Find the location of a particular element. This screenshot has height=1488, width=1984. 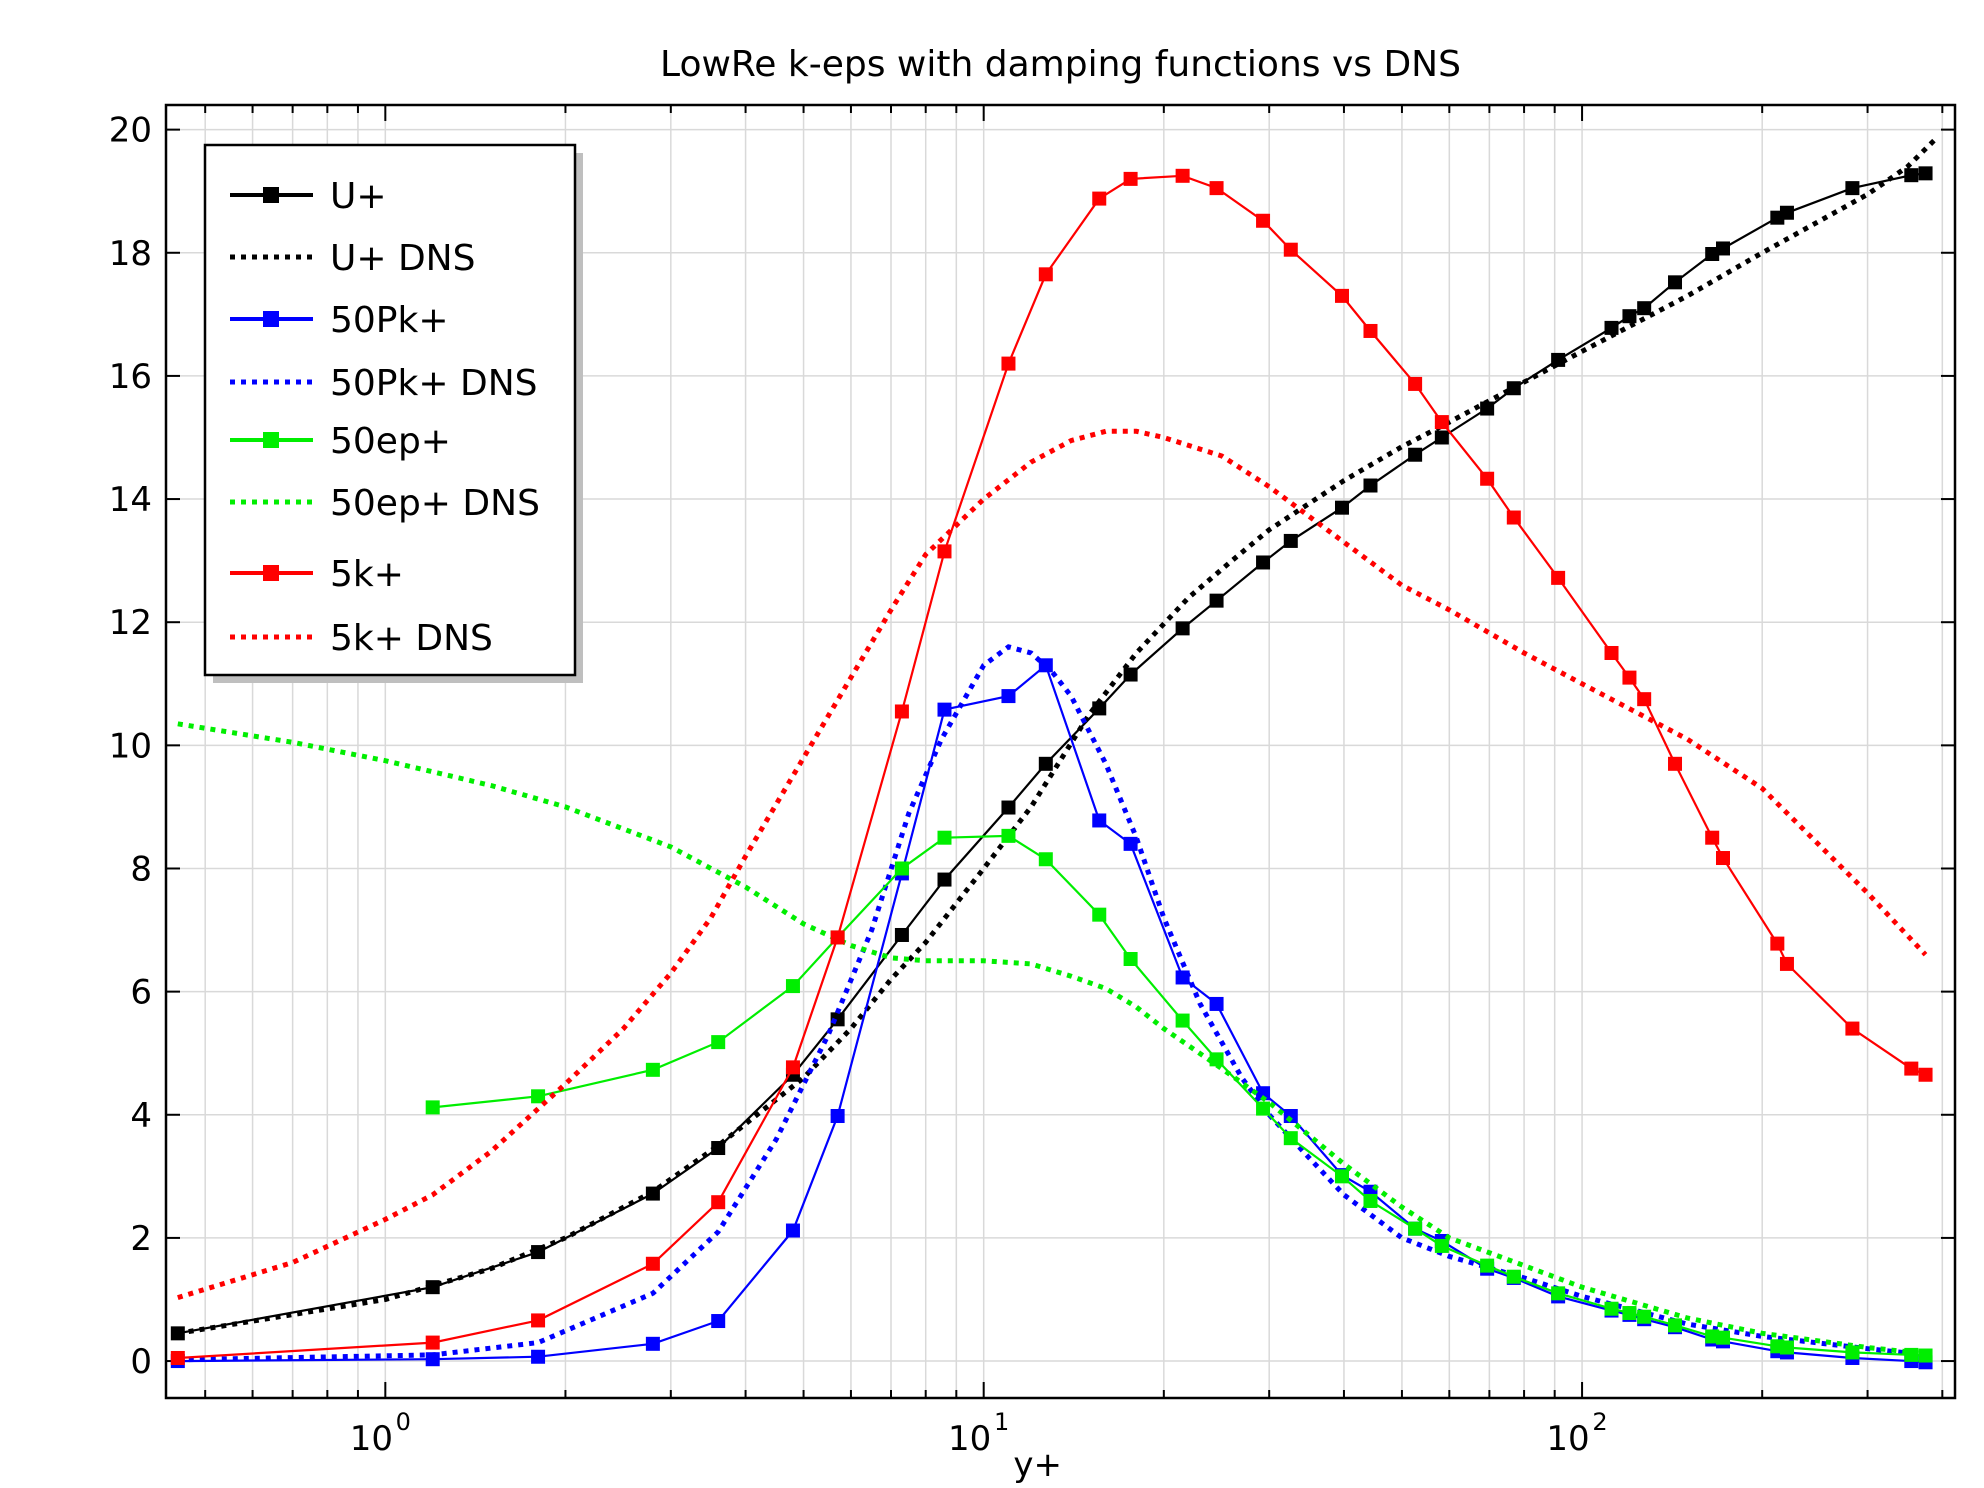

legend-label: 50ep+ DNS is located at coordinates (435, 503).